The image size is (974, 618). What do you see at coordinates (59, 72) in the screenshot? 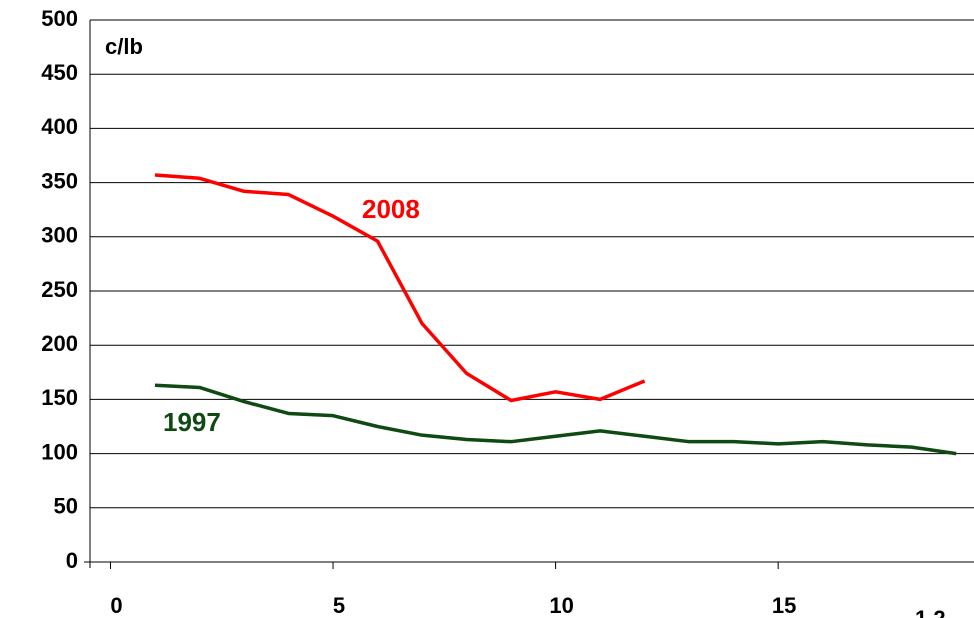
I see `y-tick-label: 450` at bounding box center [59, 72].